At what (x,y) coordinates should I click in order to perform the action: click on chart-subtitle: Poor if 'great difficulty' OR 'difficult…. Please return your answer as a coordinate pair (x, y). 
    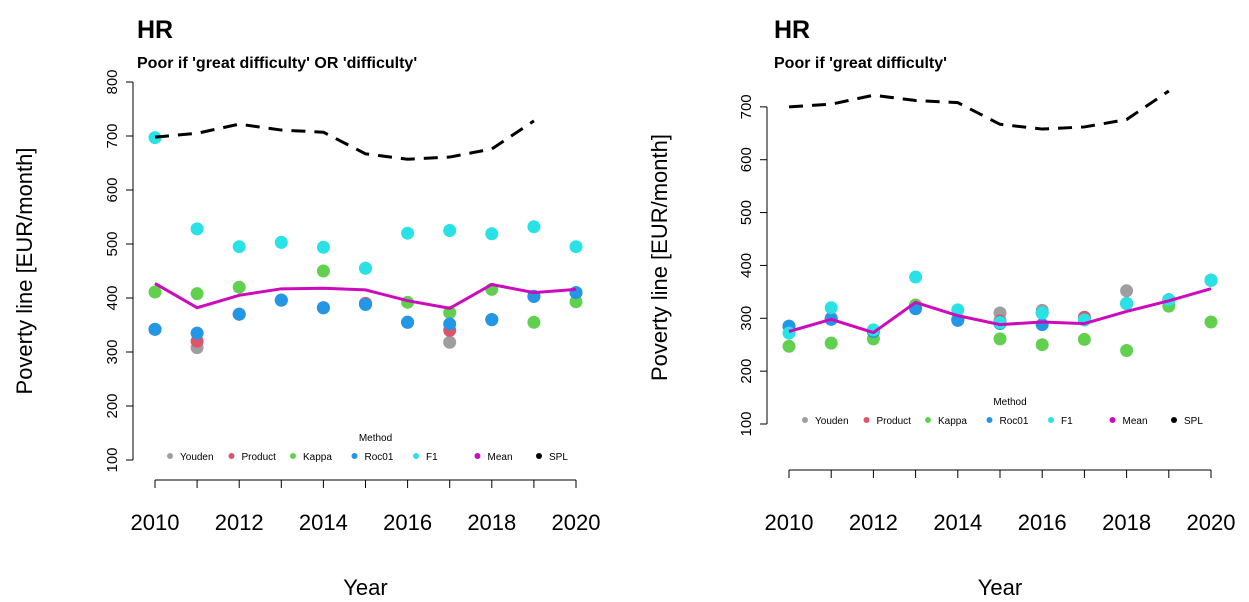
    Looking at the image, I should click on (277, 63).